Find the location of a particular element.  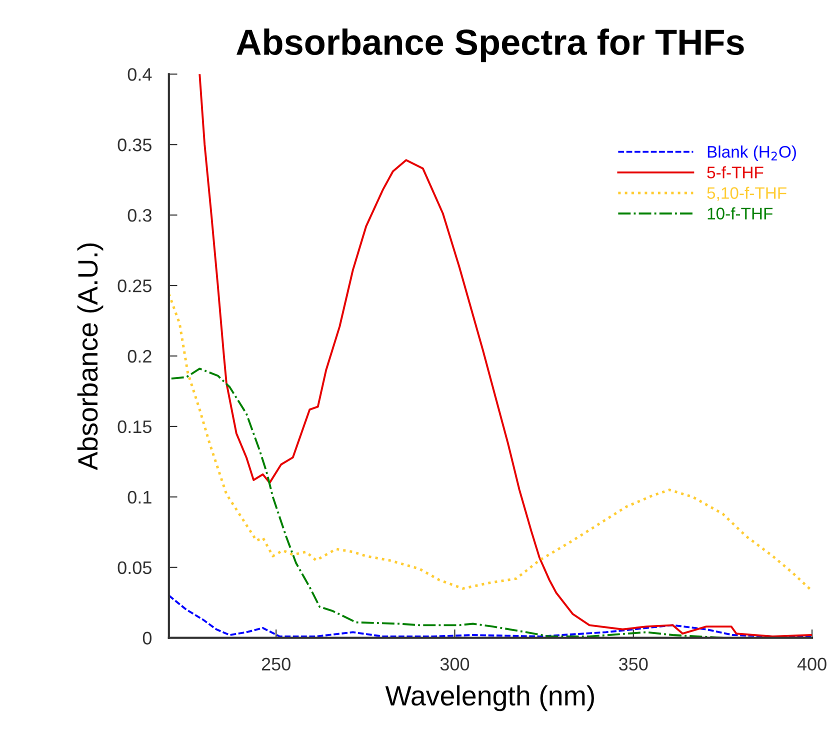

y-tick-label: 0.1 is located at coordinates (140, 497).